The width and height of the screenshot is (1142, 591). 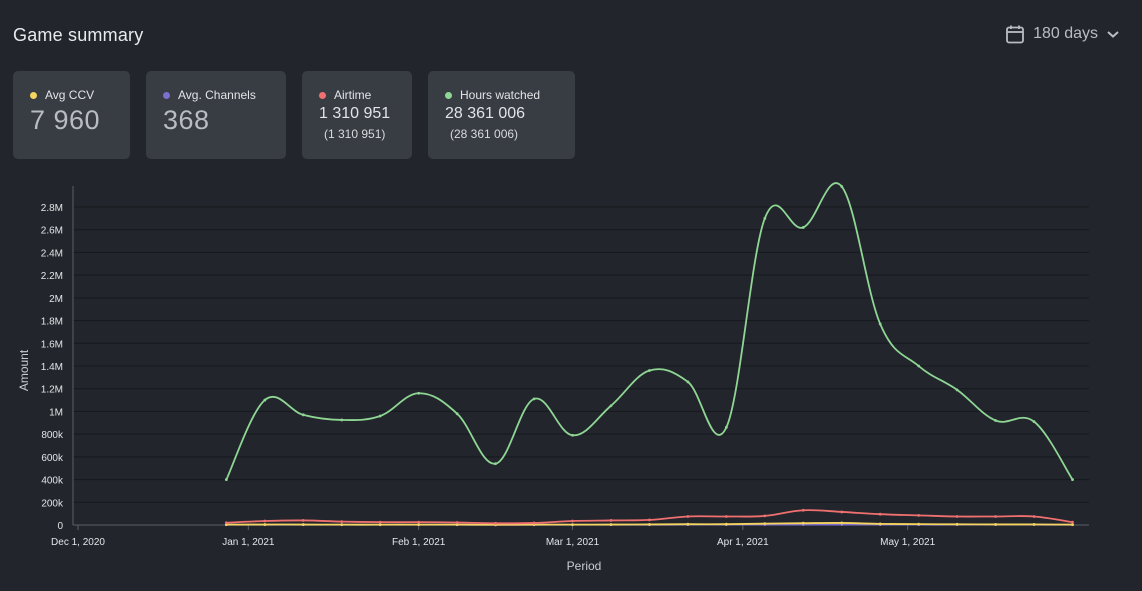 What do you see at coordinates (52, 322) in the screenshot?
I see `y-tick-label: 1.8M` at bounding box center [52, 322].